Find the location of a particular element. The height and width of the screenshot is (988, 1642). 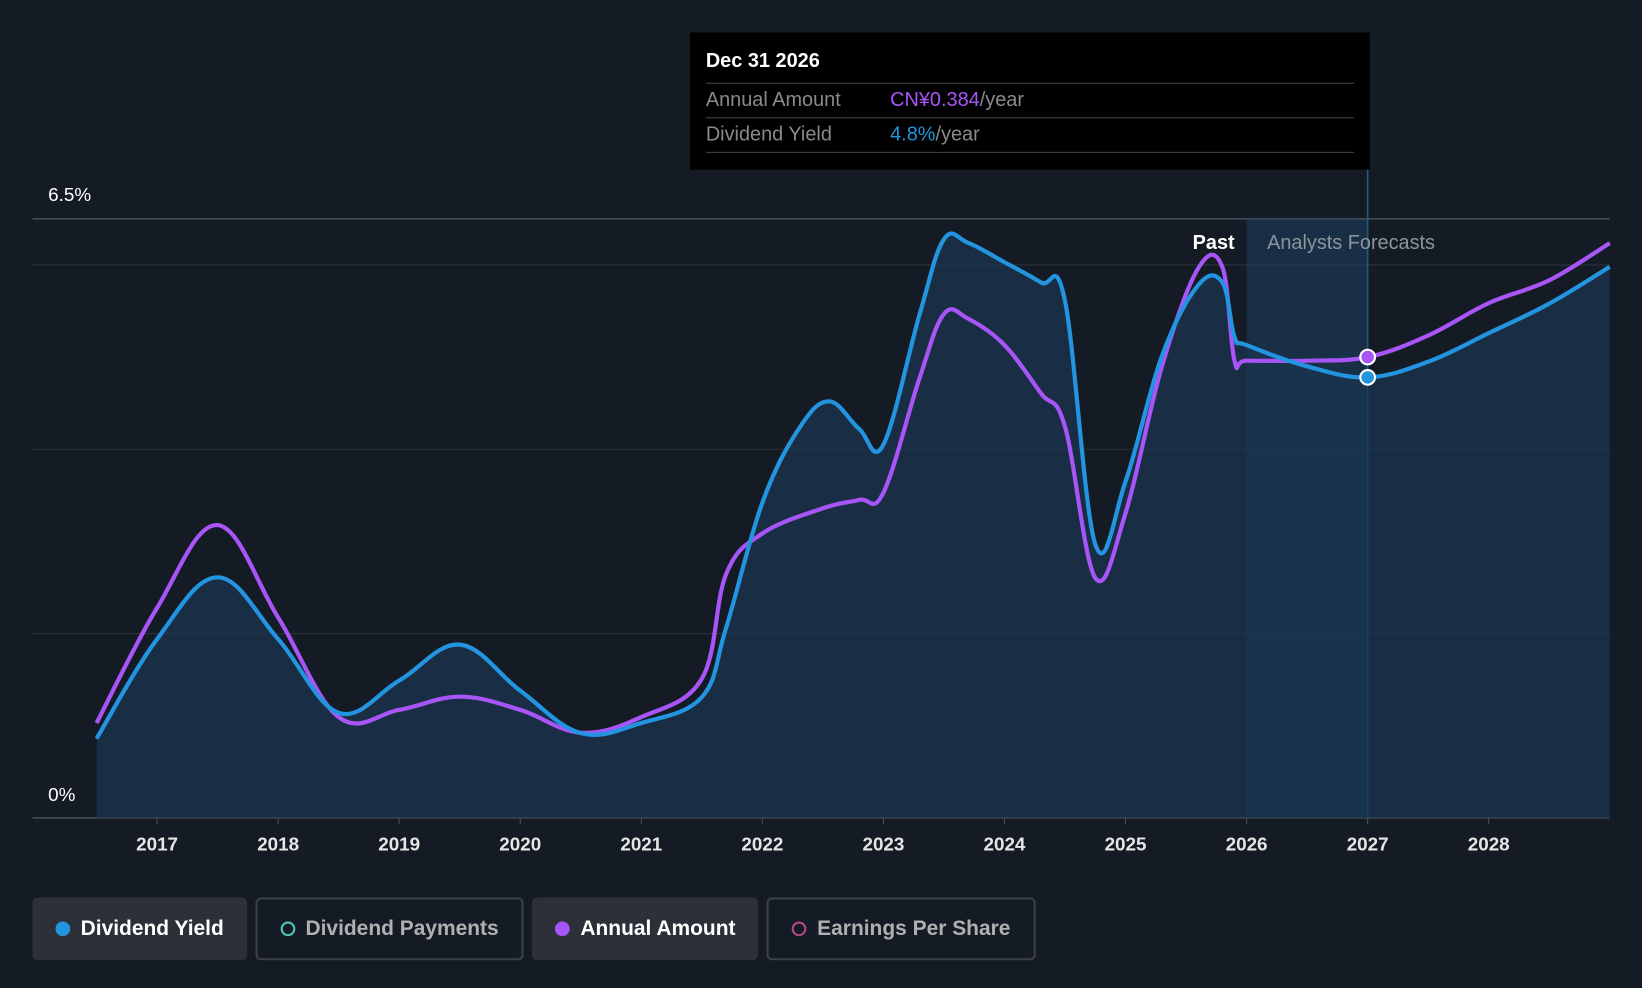

x-tick-label: 2028 is located at coordinates (1489, 843).